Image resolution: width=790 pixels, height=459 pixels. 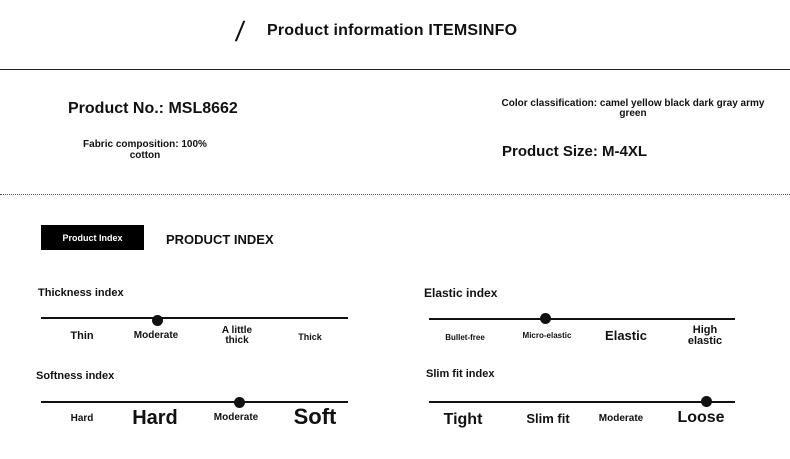 I want to click on thickness-option-thin: Thin, so click(x=82, y=336).